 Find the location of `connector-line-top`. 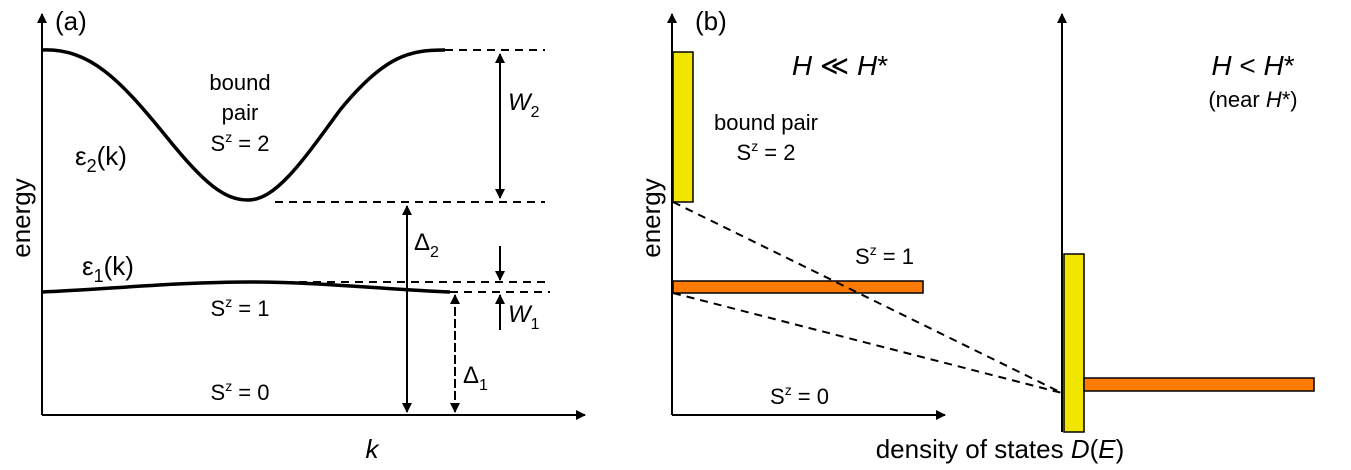

connector-line-top is located at coordinates (867, 297).